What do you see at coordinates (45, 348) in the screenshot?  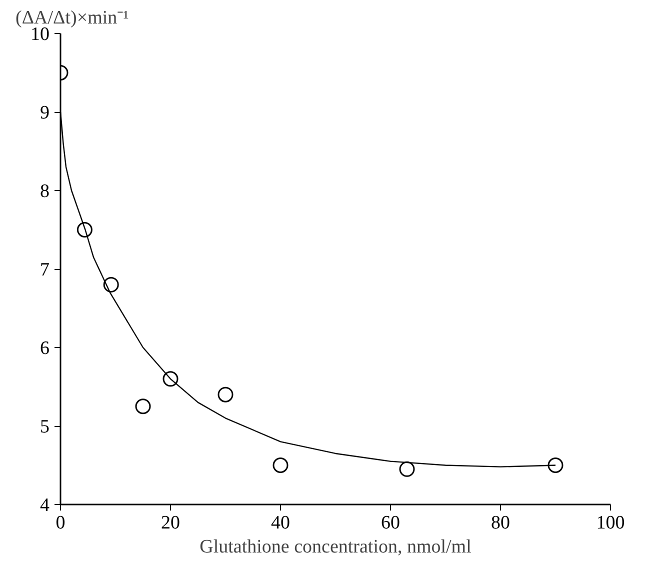 I see `y-tick-label: 6` at bounding box center [45, 348].